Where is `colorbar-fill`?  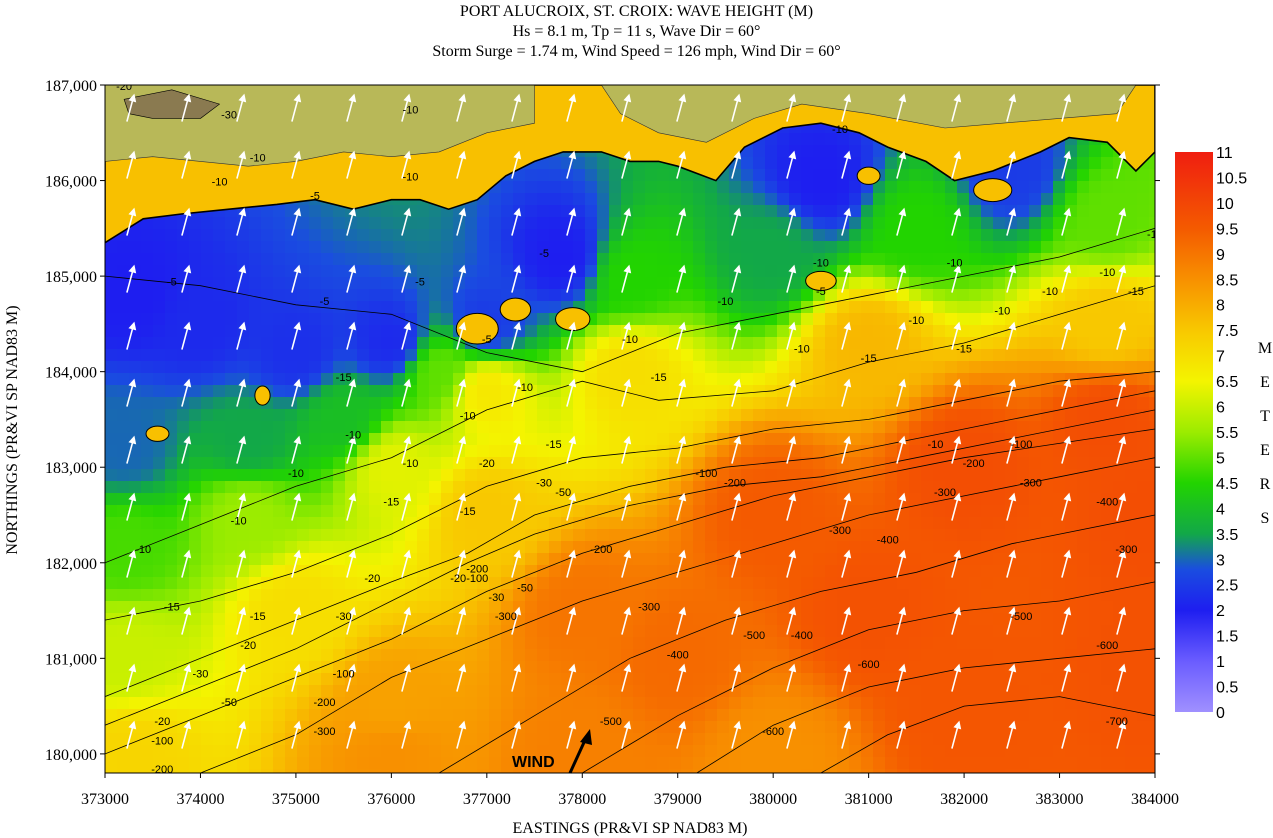 colorbar-fill is located at coordinates (1194, 432).